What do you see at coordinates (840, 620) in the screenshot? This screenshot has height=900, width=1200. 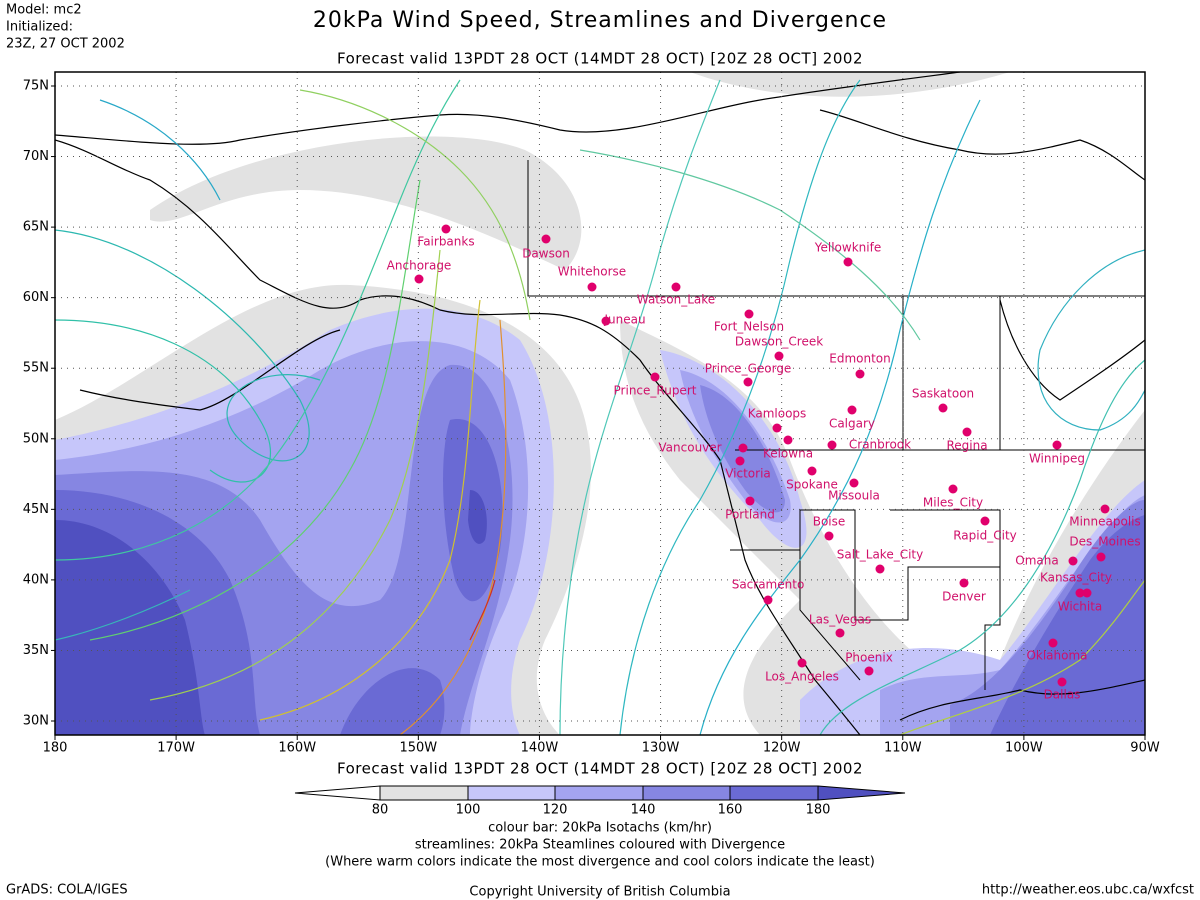 I see `city-label: Las_Vegas` at bounding box center [840, 620].